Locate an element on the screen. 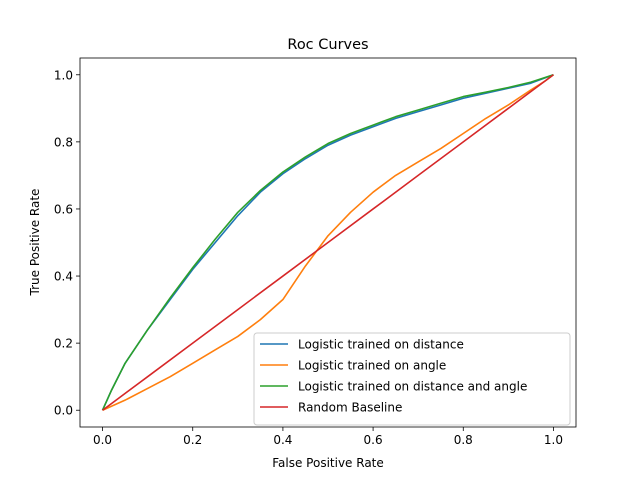  chart-title: Roc Curves is located at coordinates (327, 45).